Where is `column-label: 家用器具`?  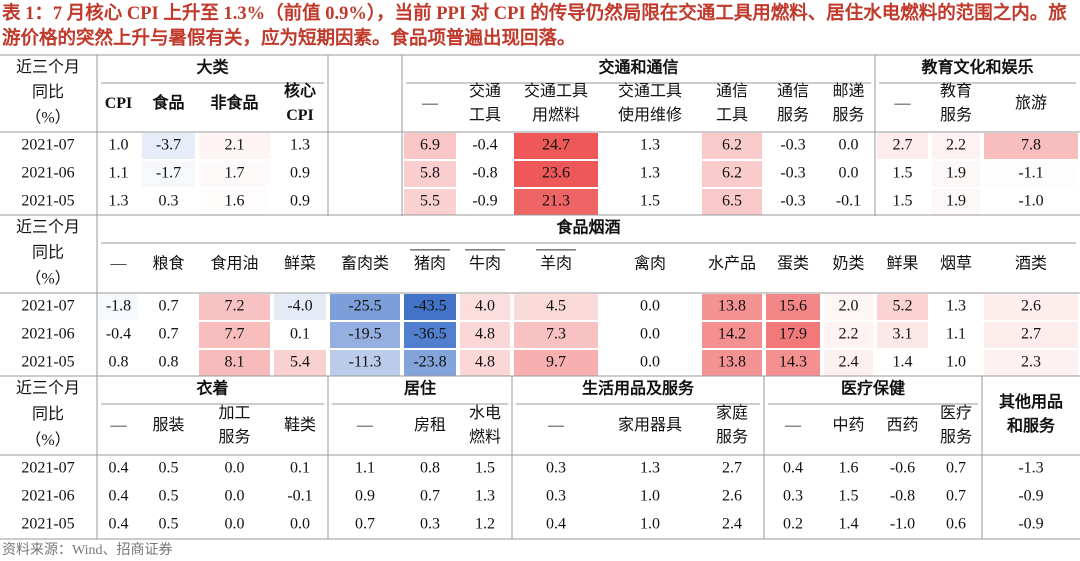
column-label: 家用器具 is located at coordinates (650, 425).